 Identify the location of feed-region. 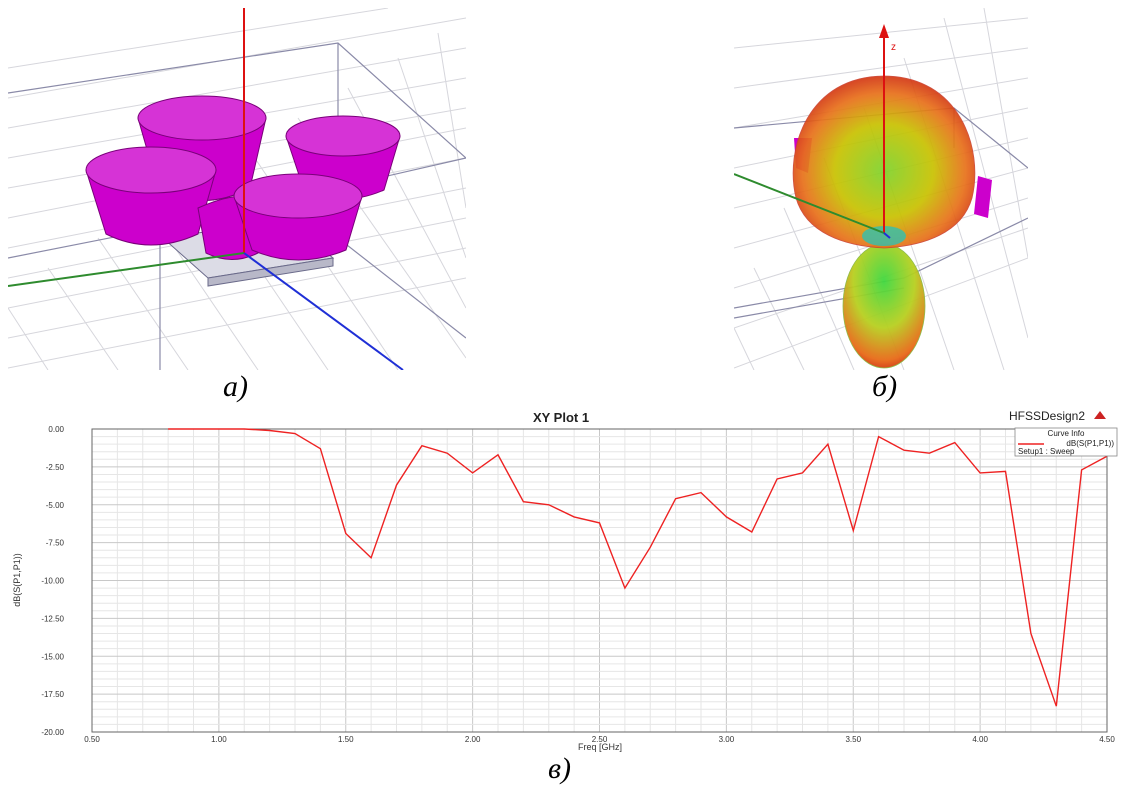
(884, 236).